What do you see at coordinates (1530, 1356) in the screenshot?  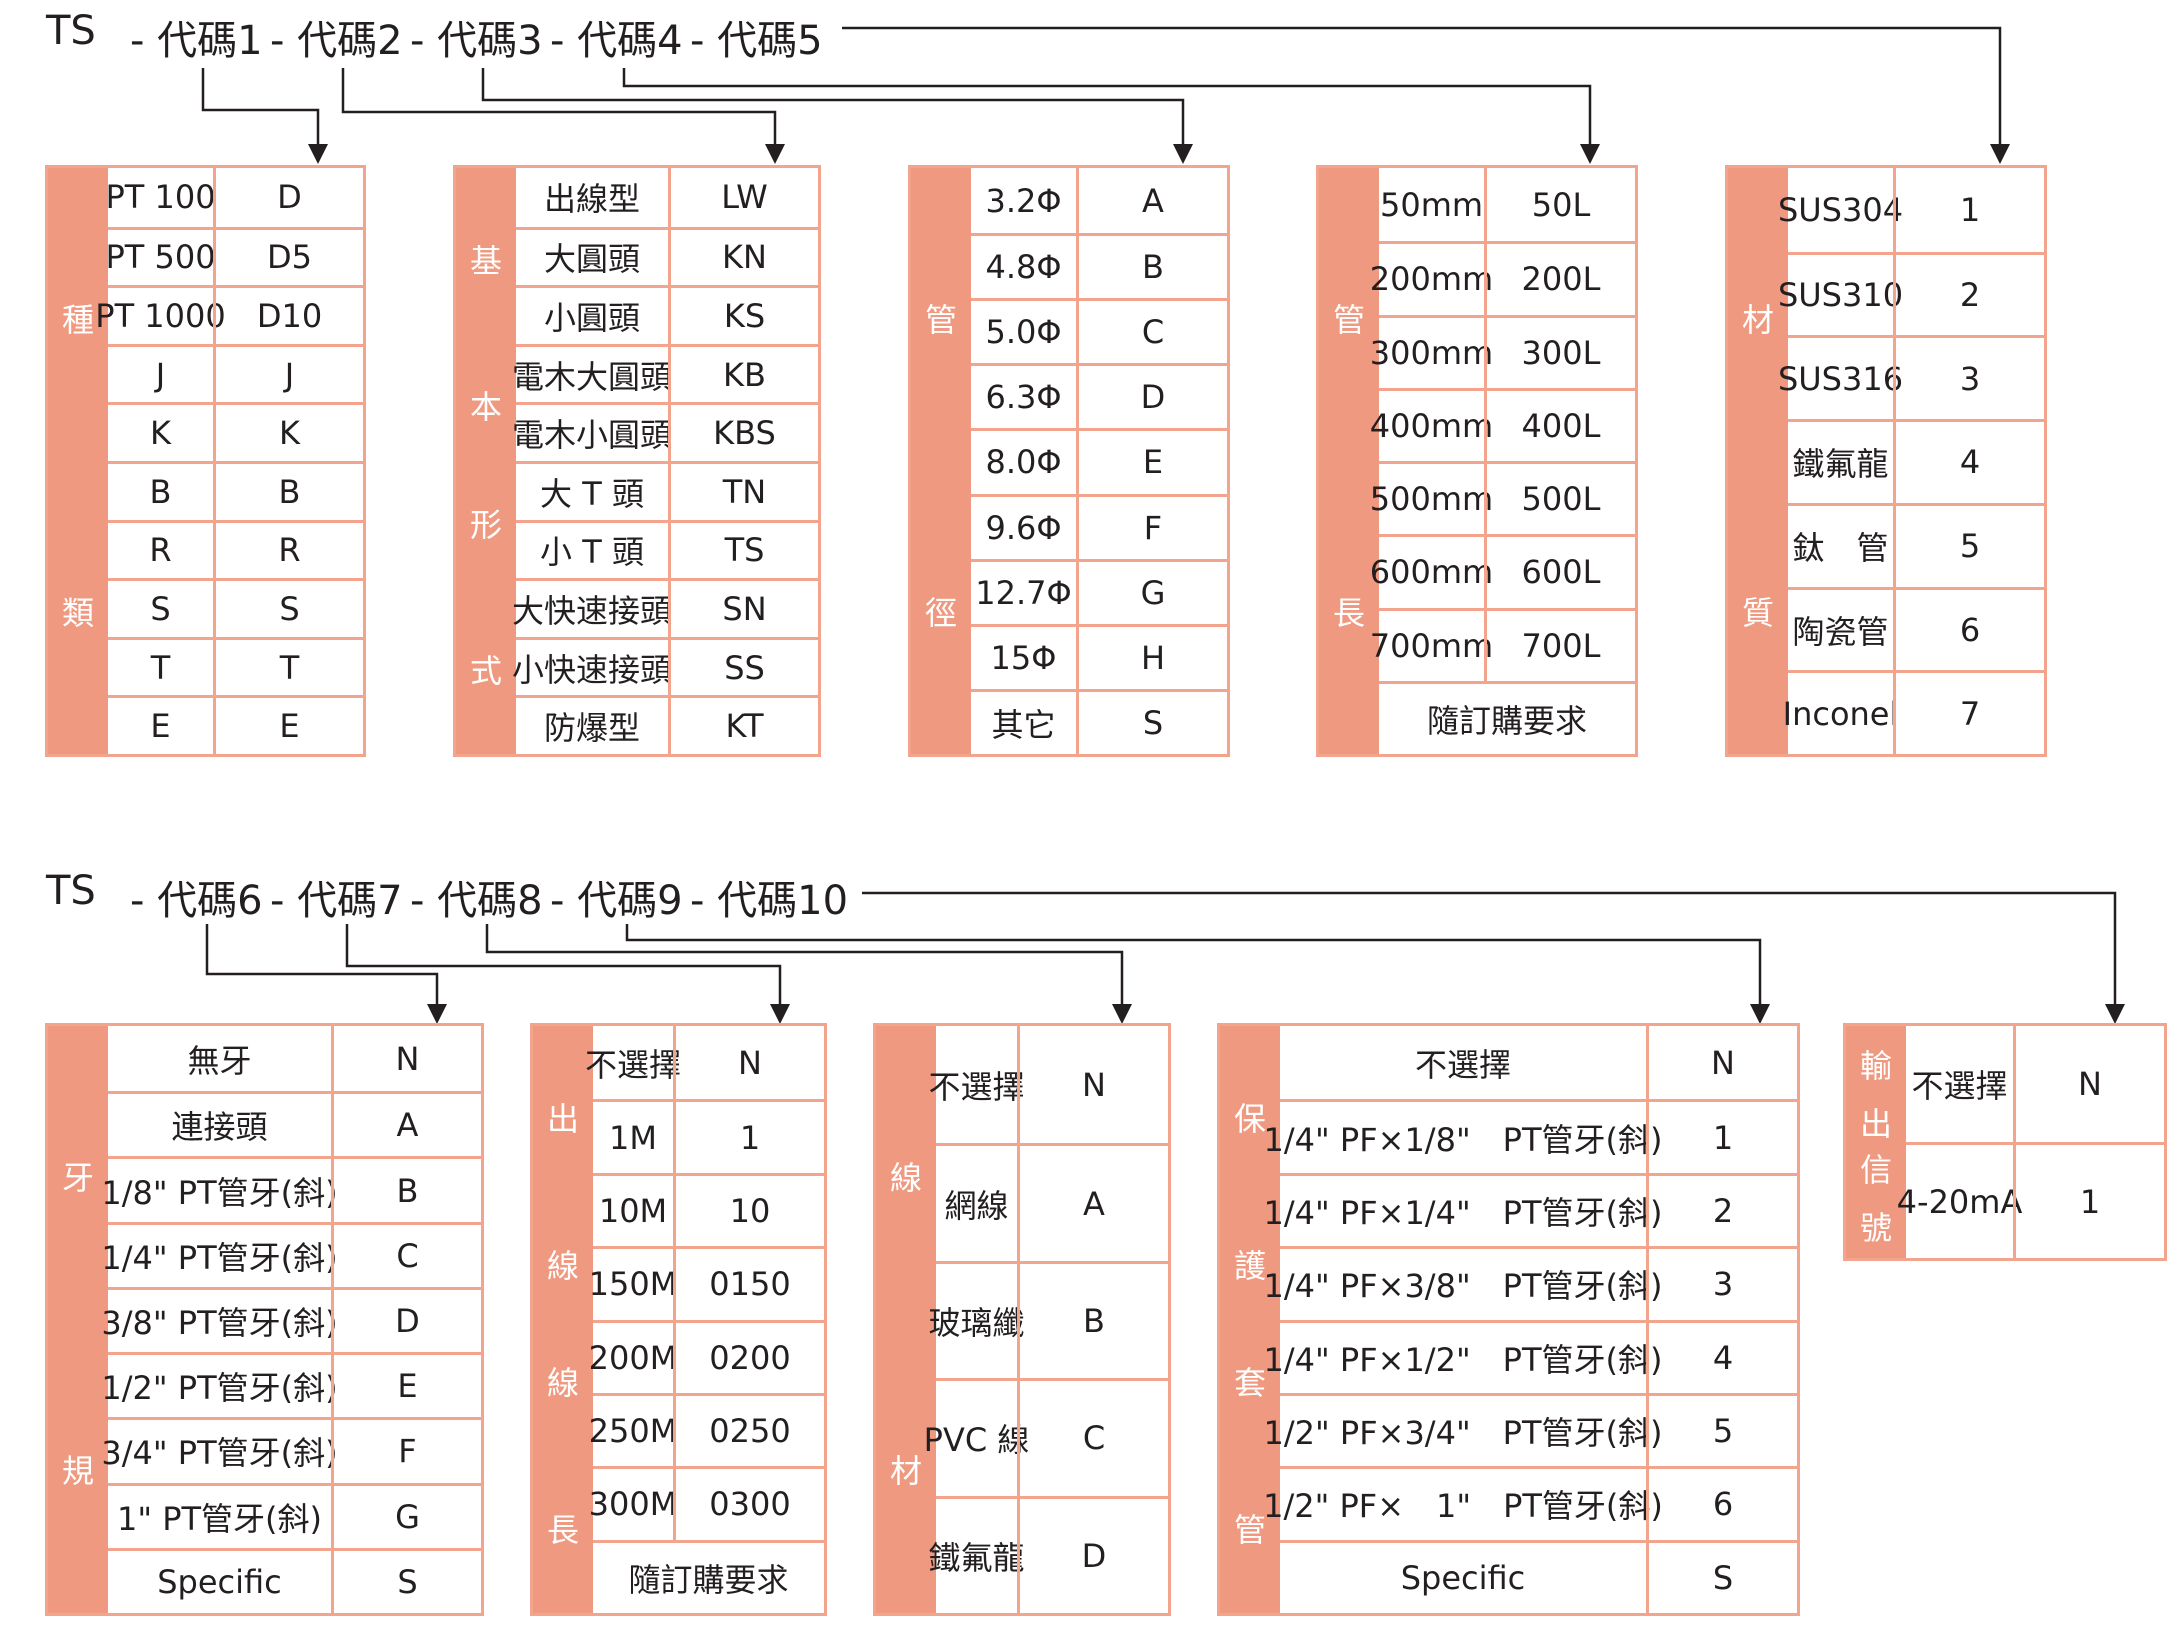 I see `table-row: 1/4" PF×1/2" PT管牙(斜) 4` at bounding box center [1530, 1356].